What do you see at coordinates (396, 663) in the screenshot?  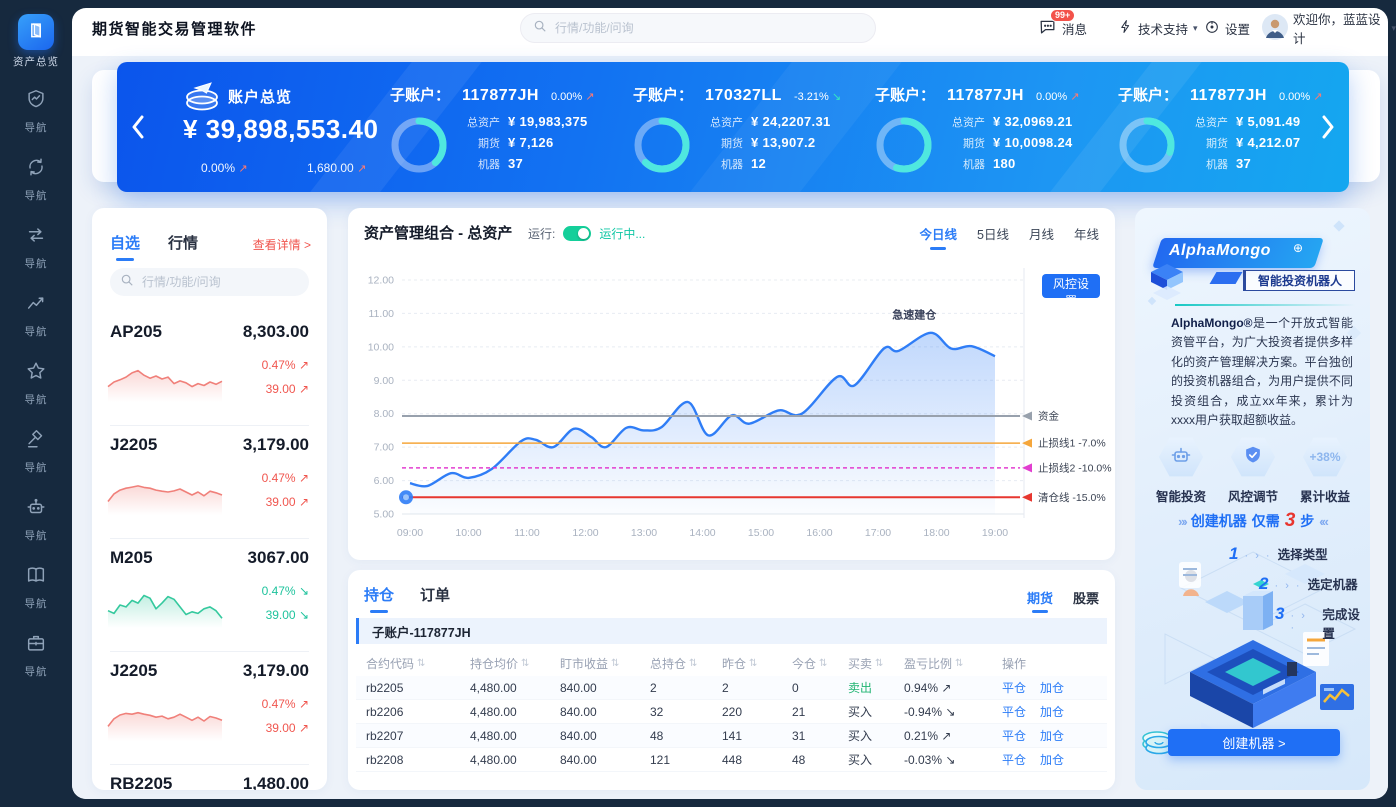 I see `column-header-1: 合约代码 ⇅` at bounding box center [396, 663].